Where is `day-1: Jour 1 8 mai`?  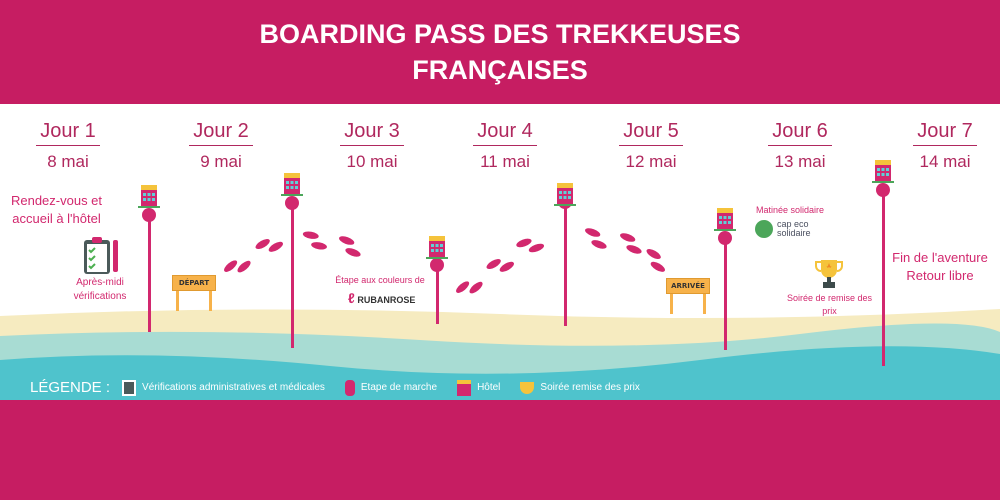
day-1: Jour 1 8 mai is located at coordinates (68, 146).